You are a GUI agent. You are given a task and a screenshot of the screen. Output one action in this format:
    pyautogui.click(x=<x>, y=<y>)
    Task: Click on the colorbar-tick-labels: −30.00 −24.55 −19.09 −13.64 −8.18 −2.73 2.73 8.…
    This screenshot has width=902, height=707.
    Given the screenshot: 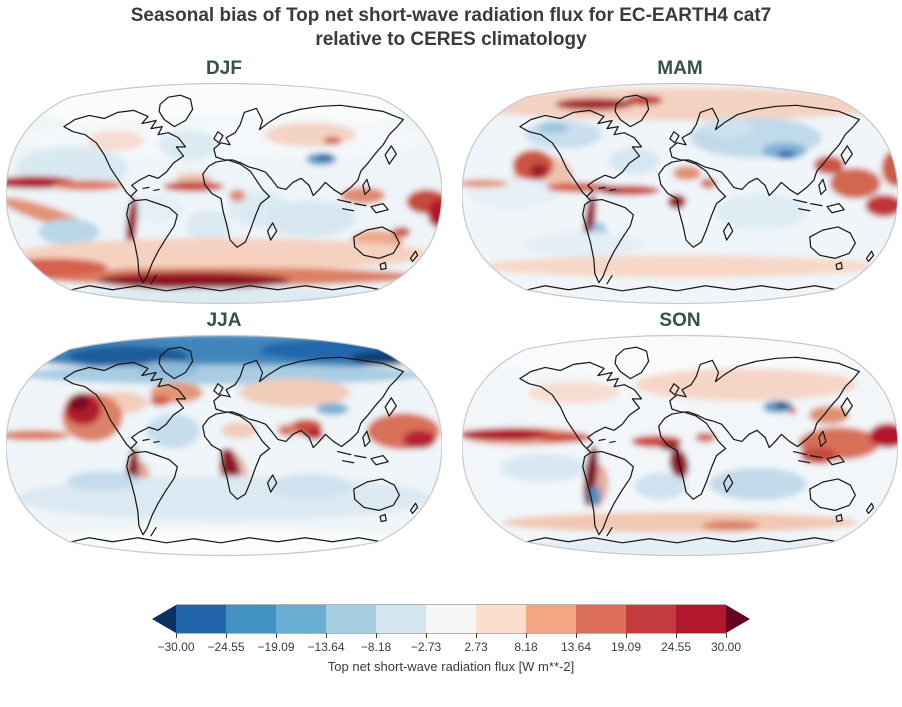 What is the action you would take?
    pyautogui.click(x=449, y=648)
    